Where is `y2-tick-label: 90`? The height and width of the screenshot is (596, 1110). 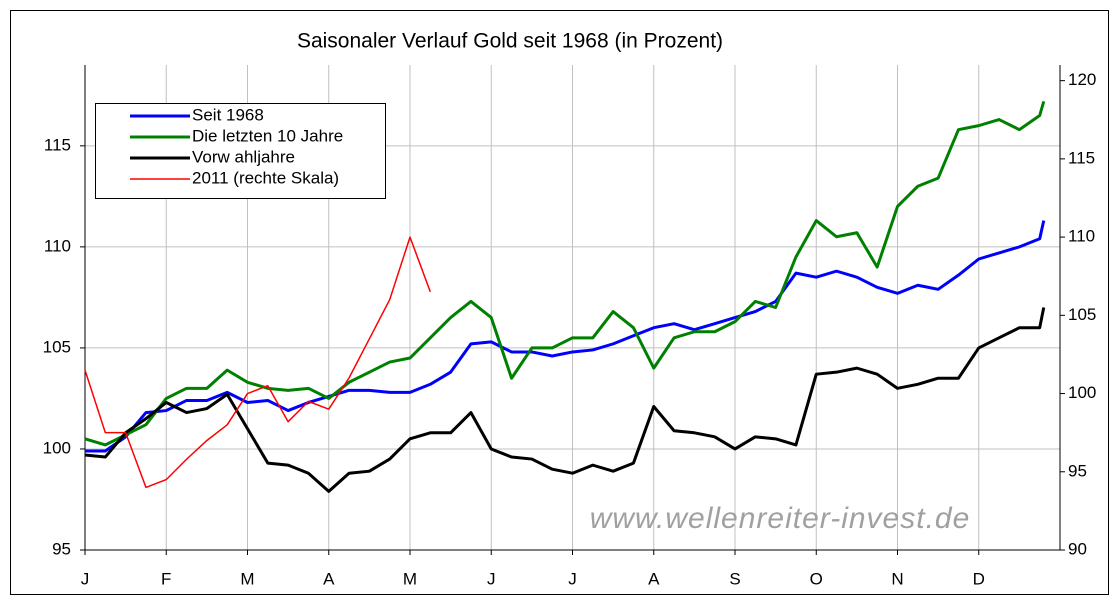 y2-tick-label: 90 is located at coordinates (1077, 548).